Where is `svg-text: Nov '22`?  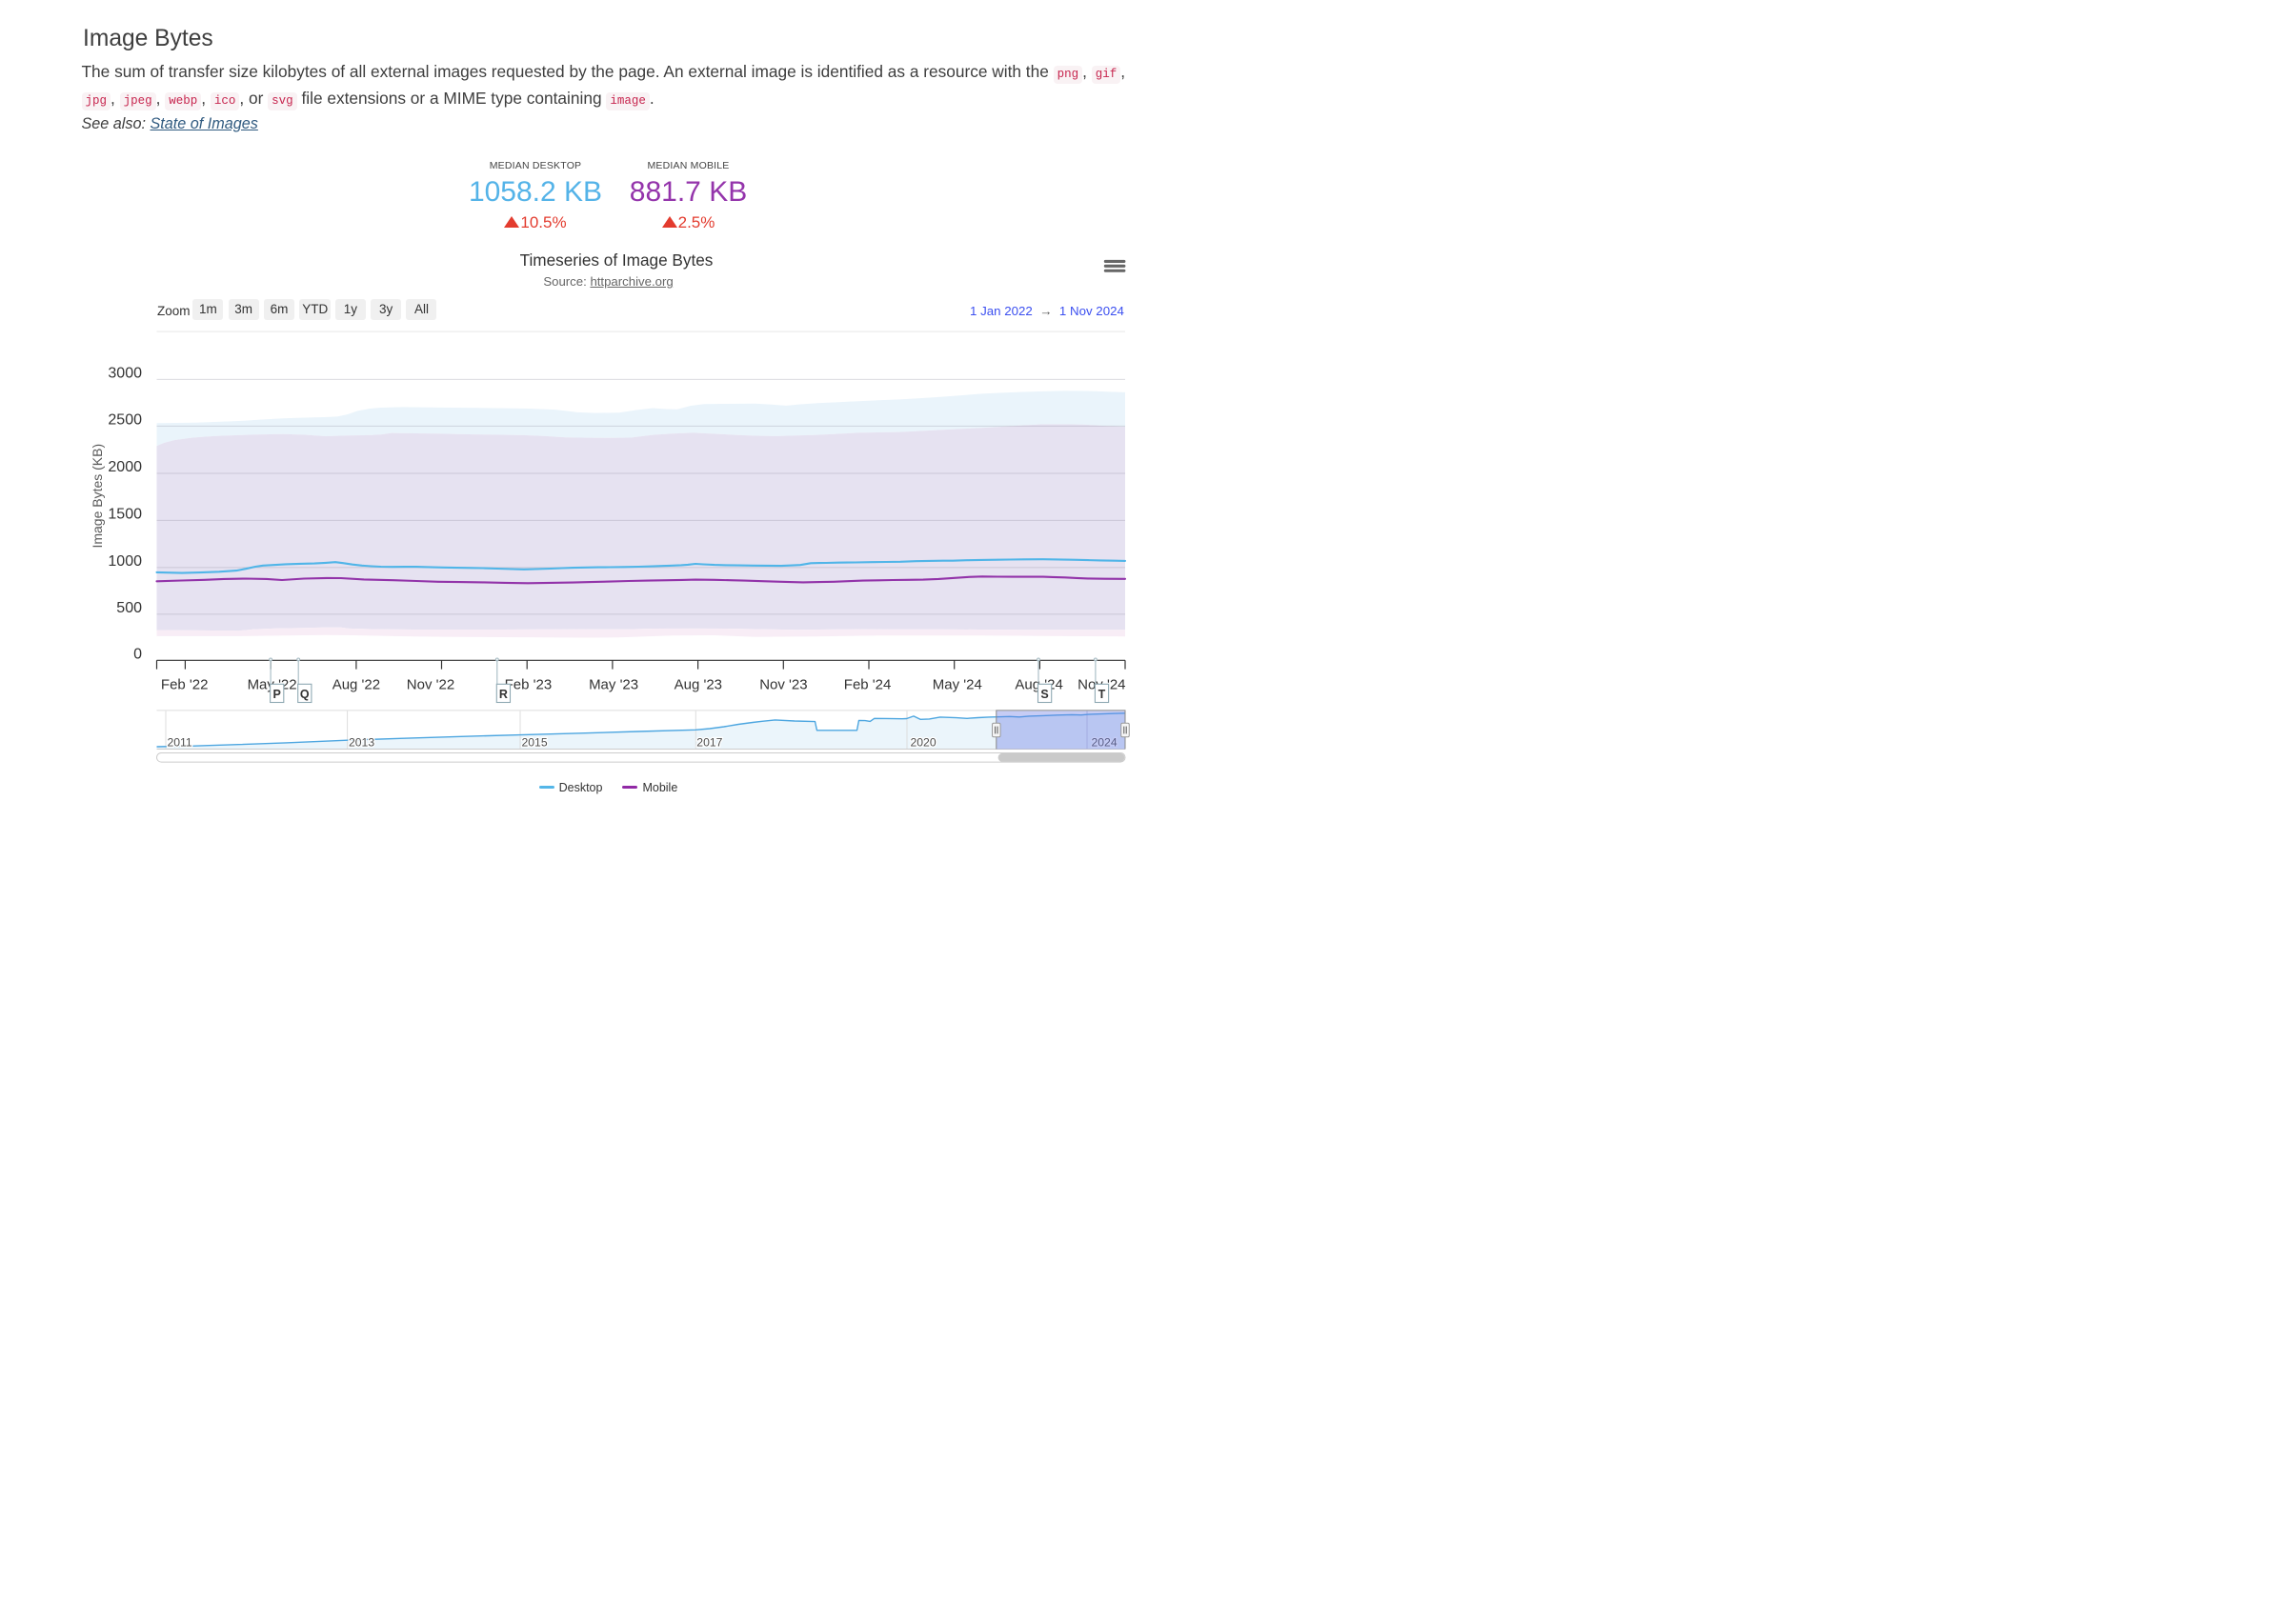
svg-text: Nov '22 is located at coordinates (430, 685).